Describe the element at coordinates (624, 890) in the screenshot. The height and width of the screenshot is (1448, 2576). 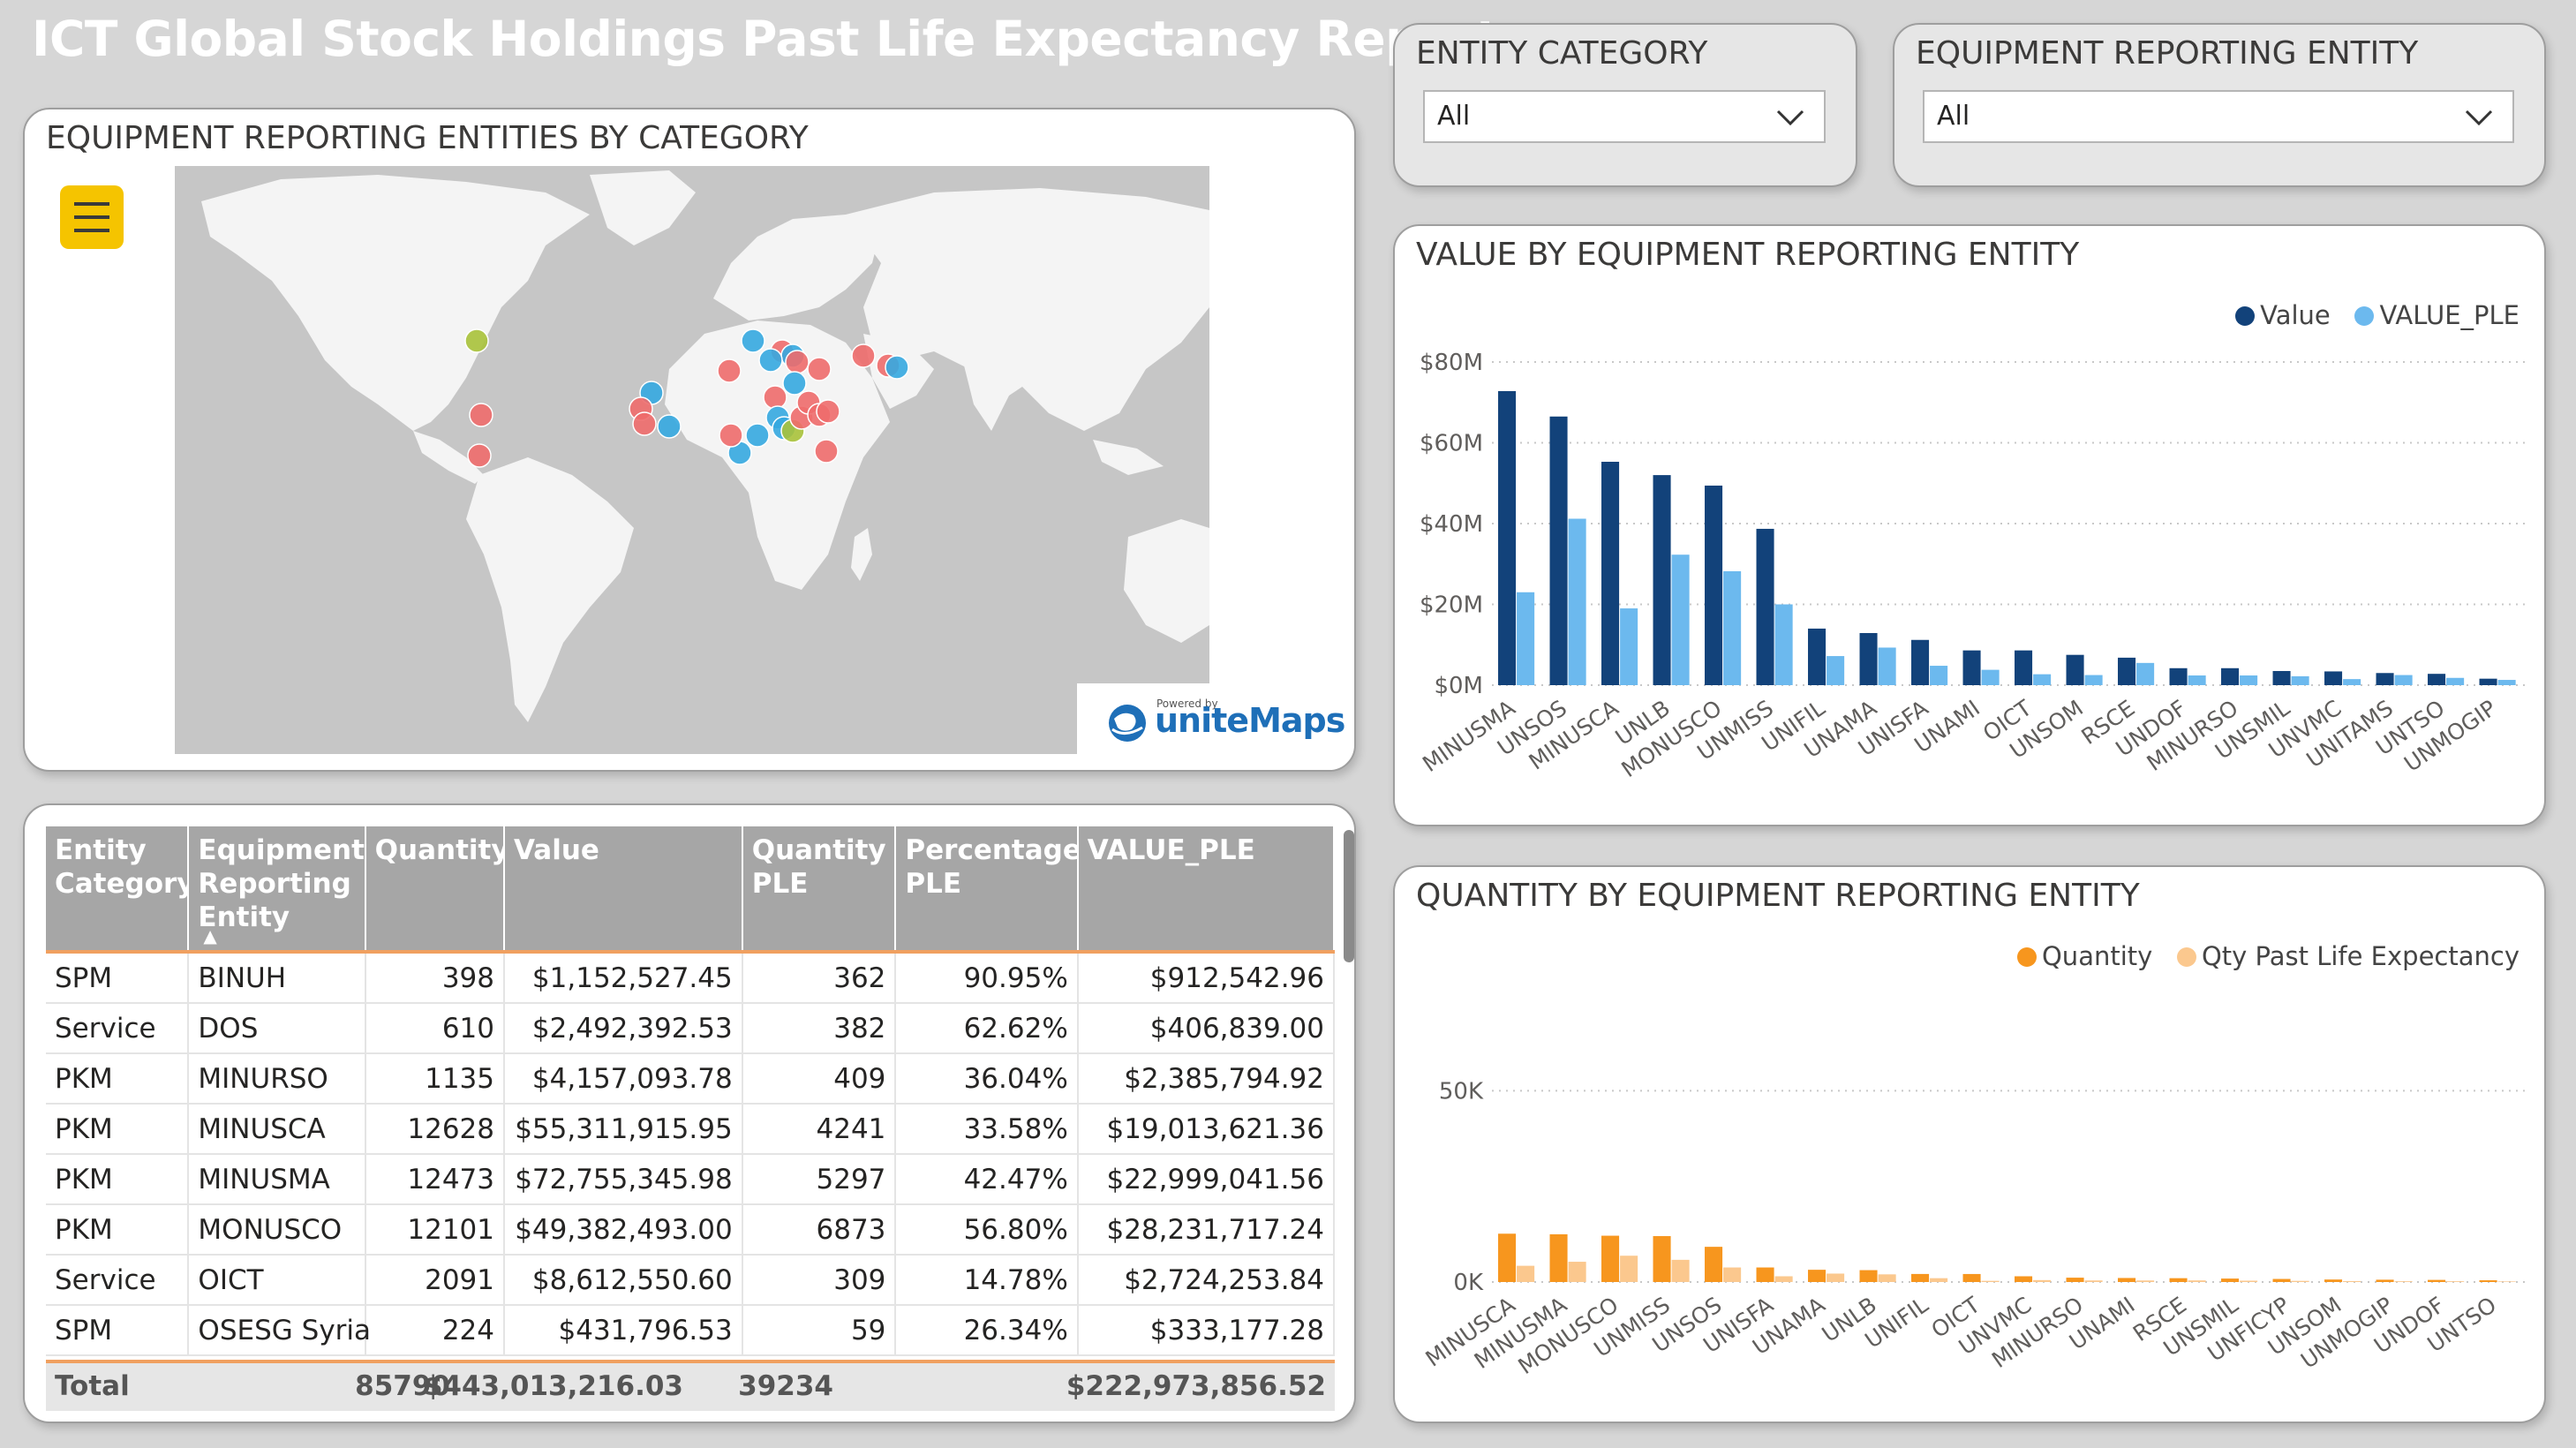
I see `header-value: Value` at that location.